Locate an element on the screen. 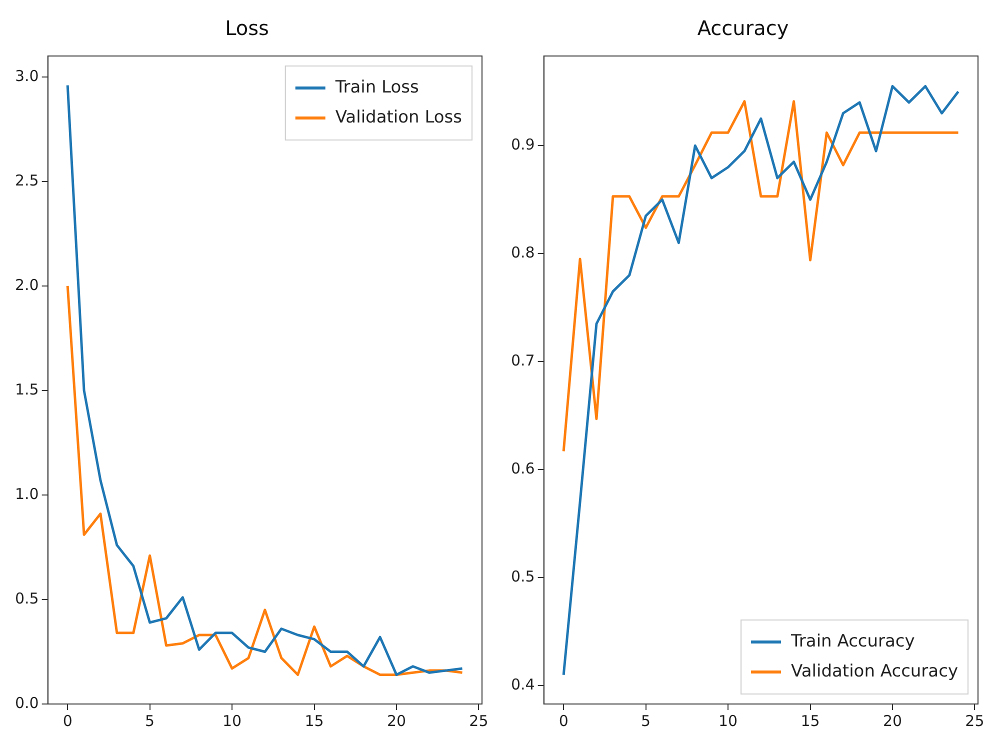  y-tick-label: 1.0 is located at coordinates (26, 493).